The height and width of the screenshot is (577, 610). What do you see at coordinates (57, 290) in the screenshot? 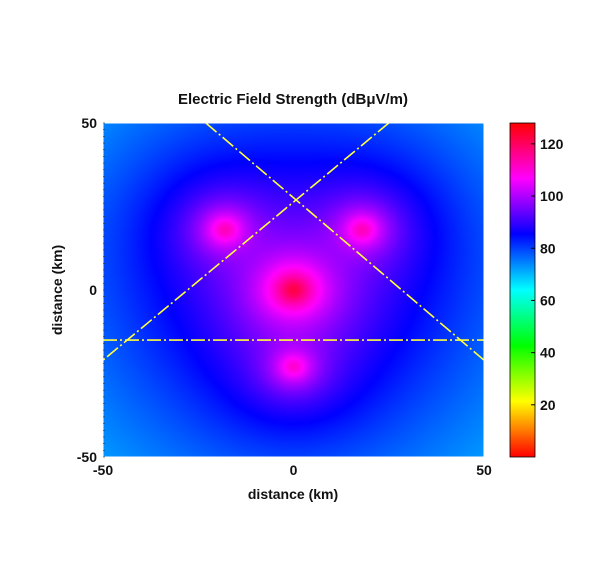
I see `y-axis-label: distance (km)` at bounding box center [57, 290].